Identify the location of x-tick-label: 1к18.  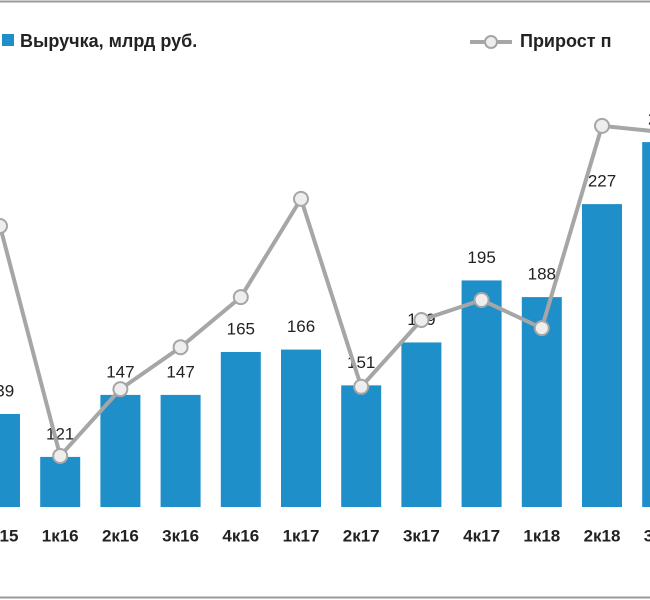
(541, 535).